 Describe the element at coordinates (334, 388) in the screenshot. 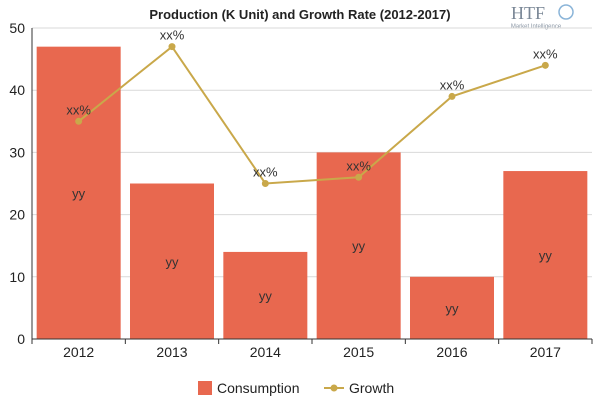

I see `legend-swatch-growth-marker` at that location.